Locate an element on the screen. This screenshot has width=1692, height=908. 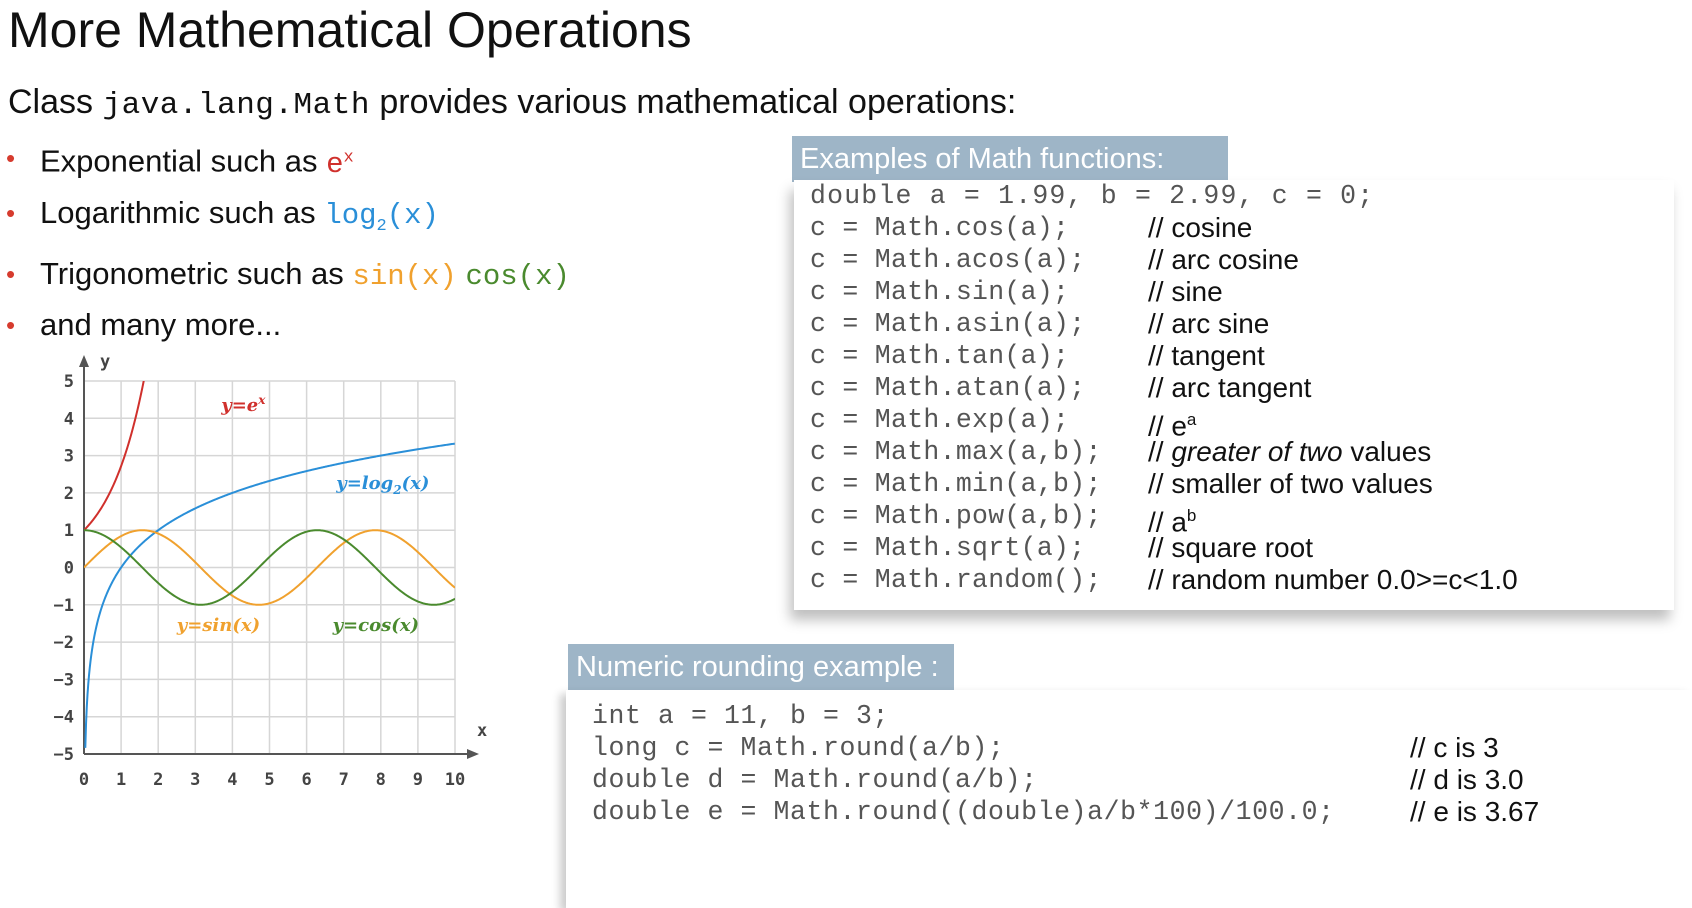
series-label-sin: y=sin(x) is located at coordinates (218, 625).